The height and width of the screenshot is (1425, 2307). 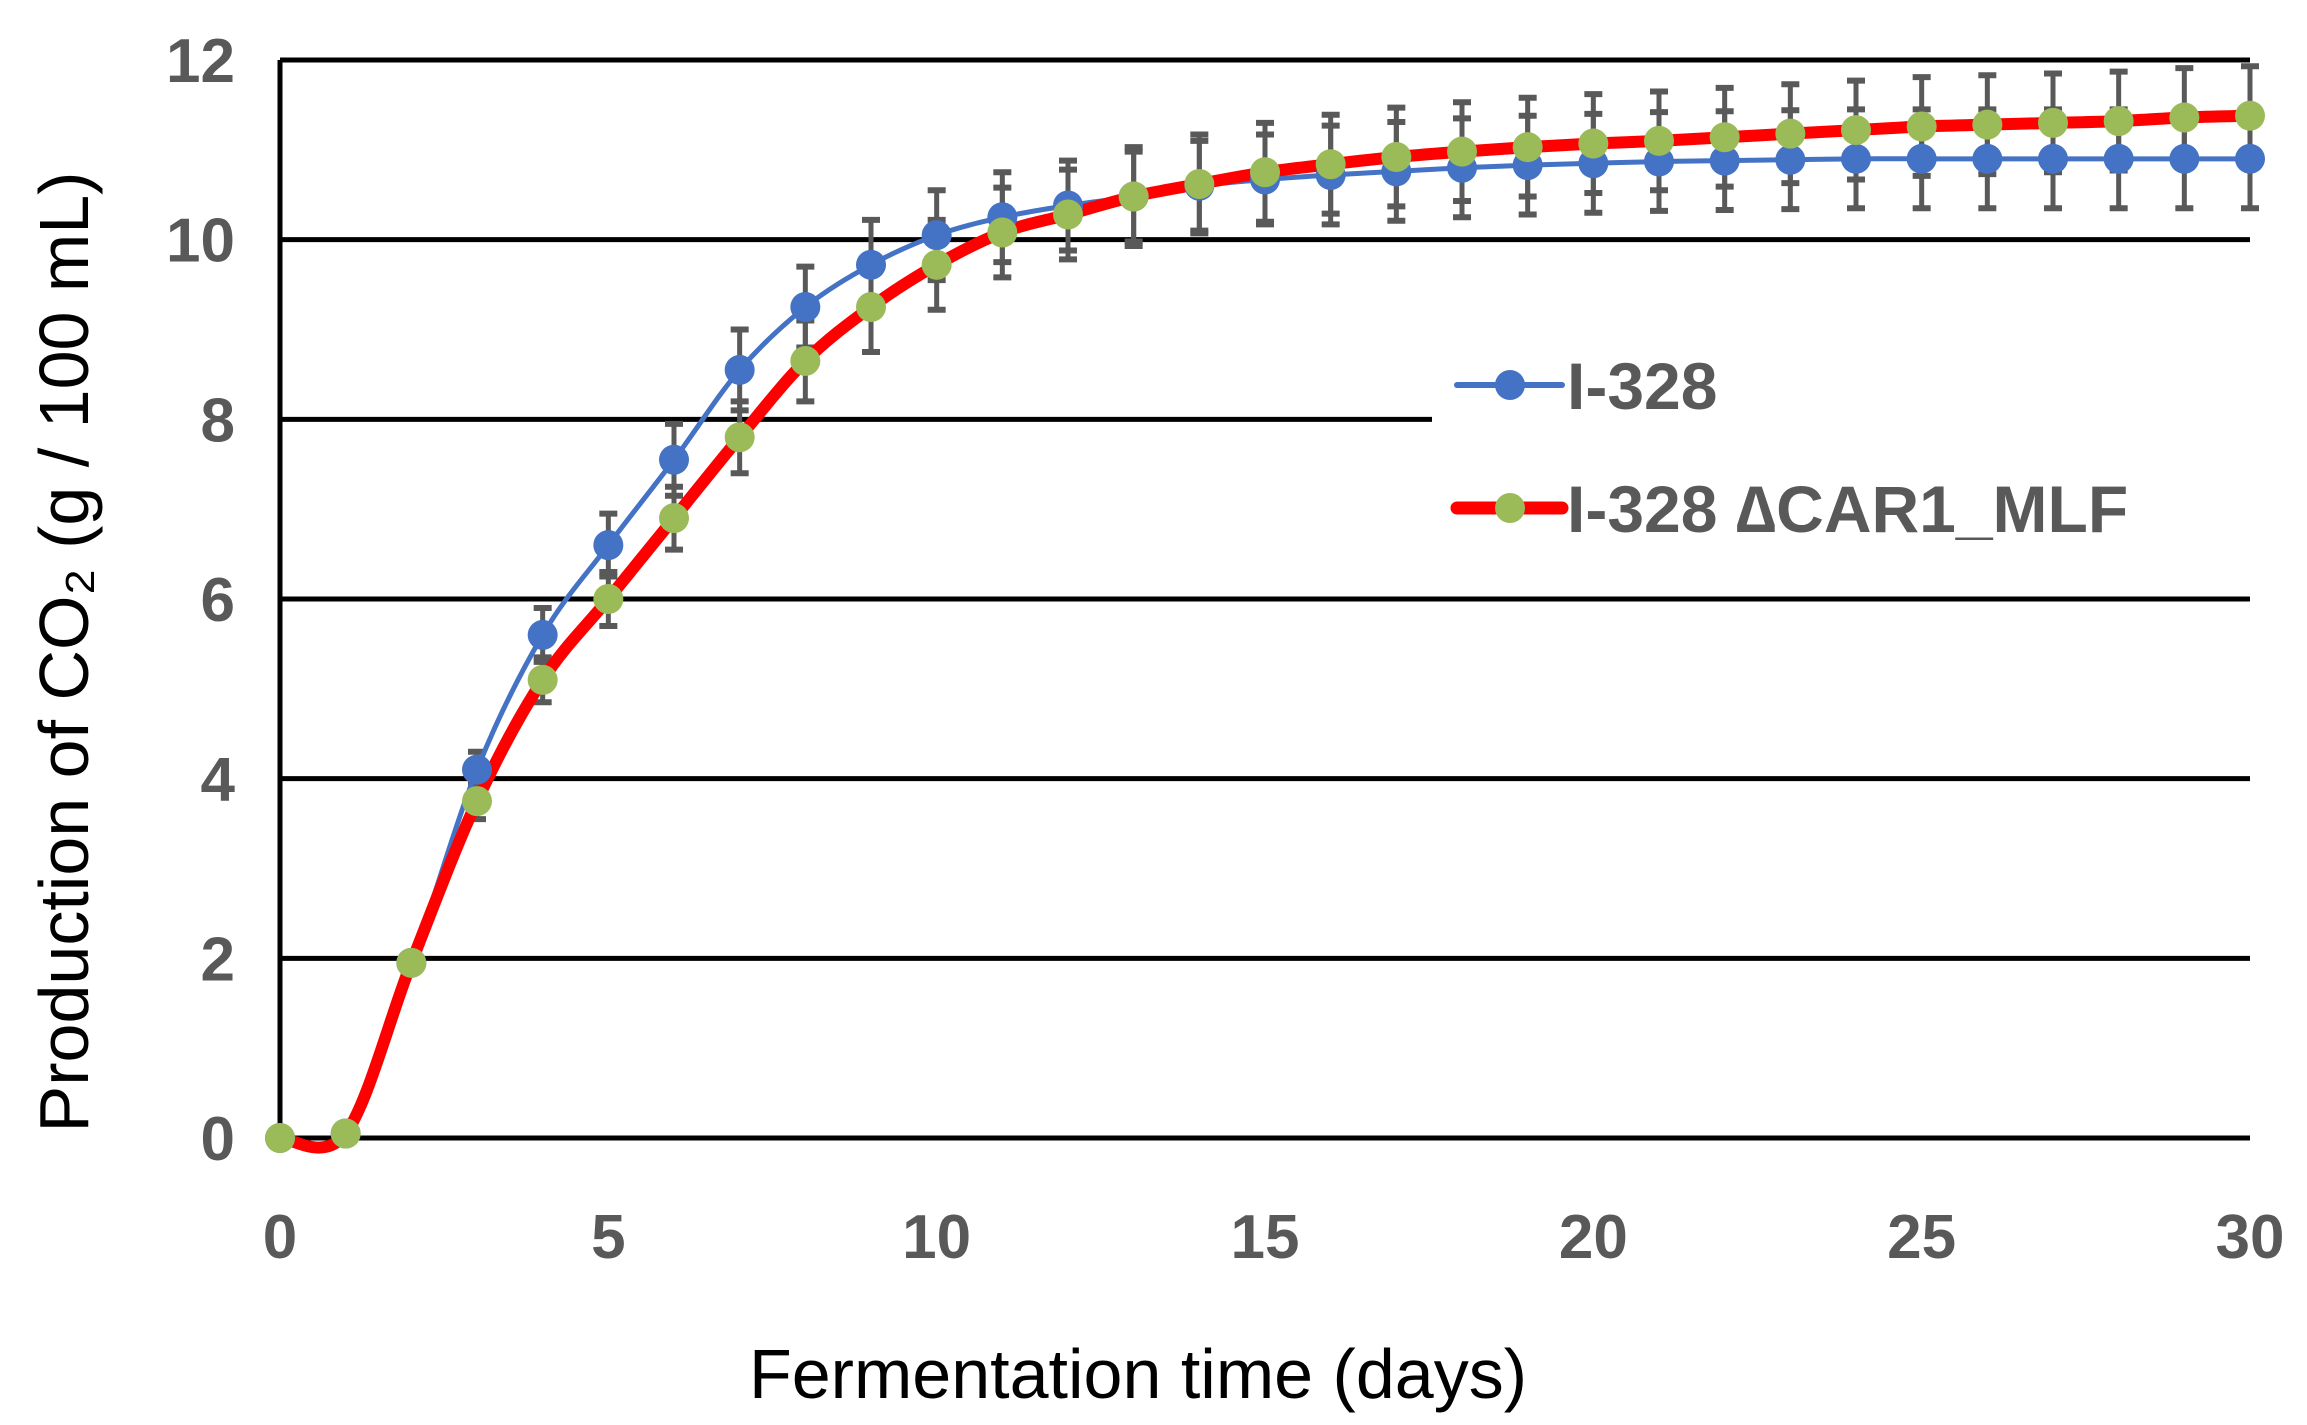 I want to click on data-point-s0-x26, so click(x=1987, y=158).